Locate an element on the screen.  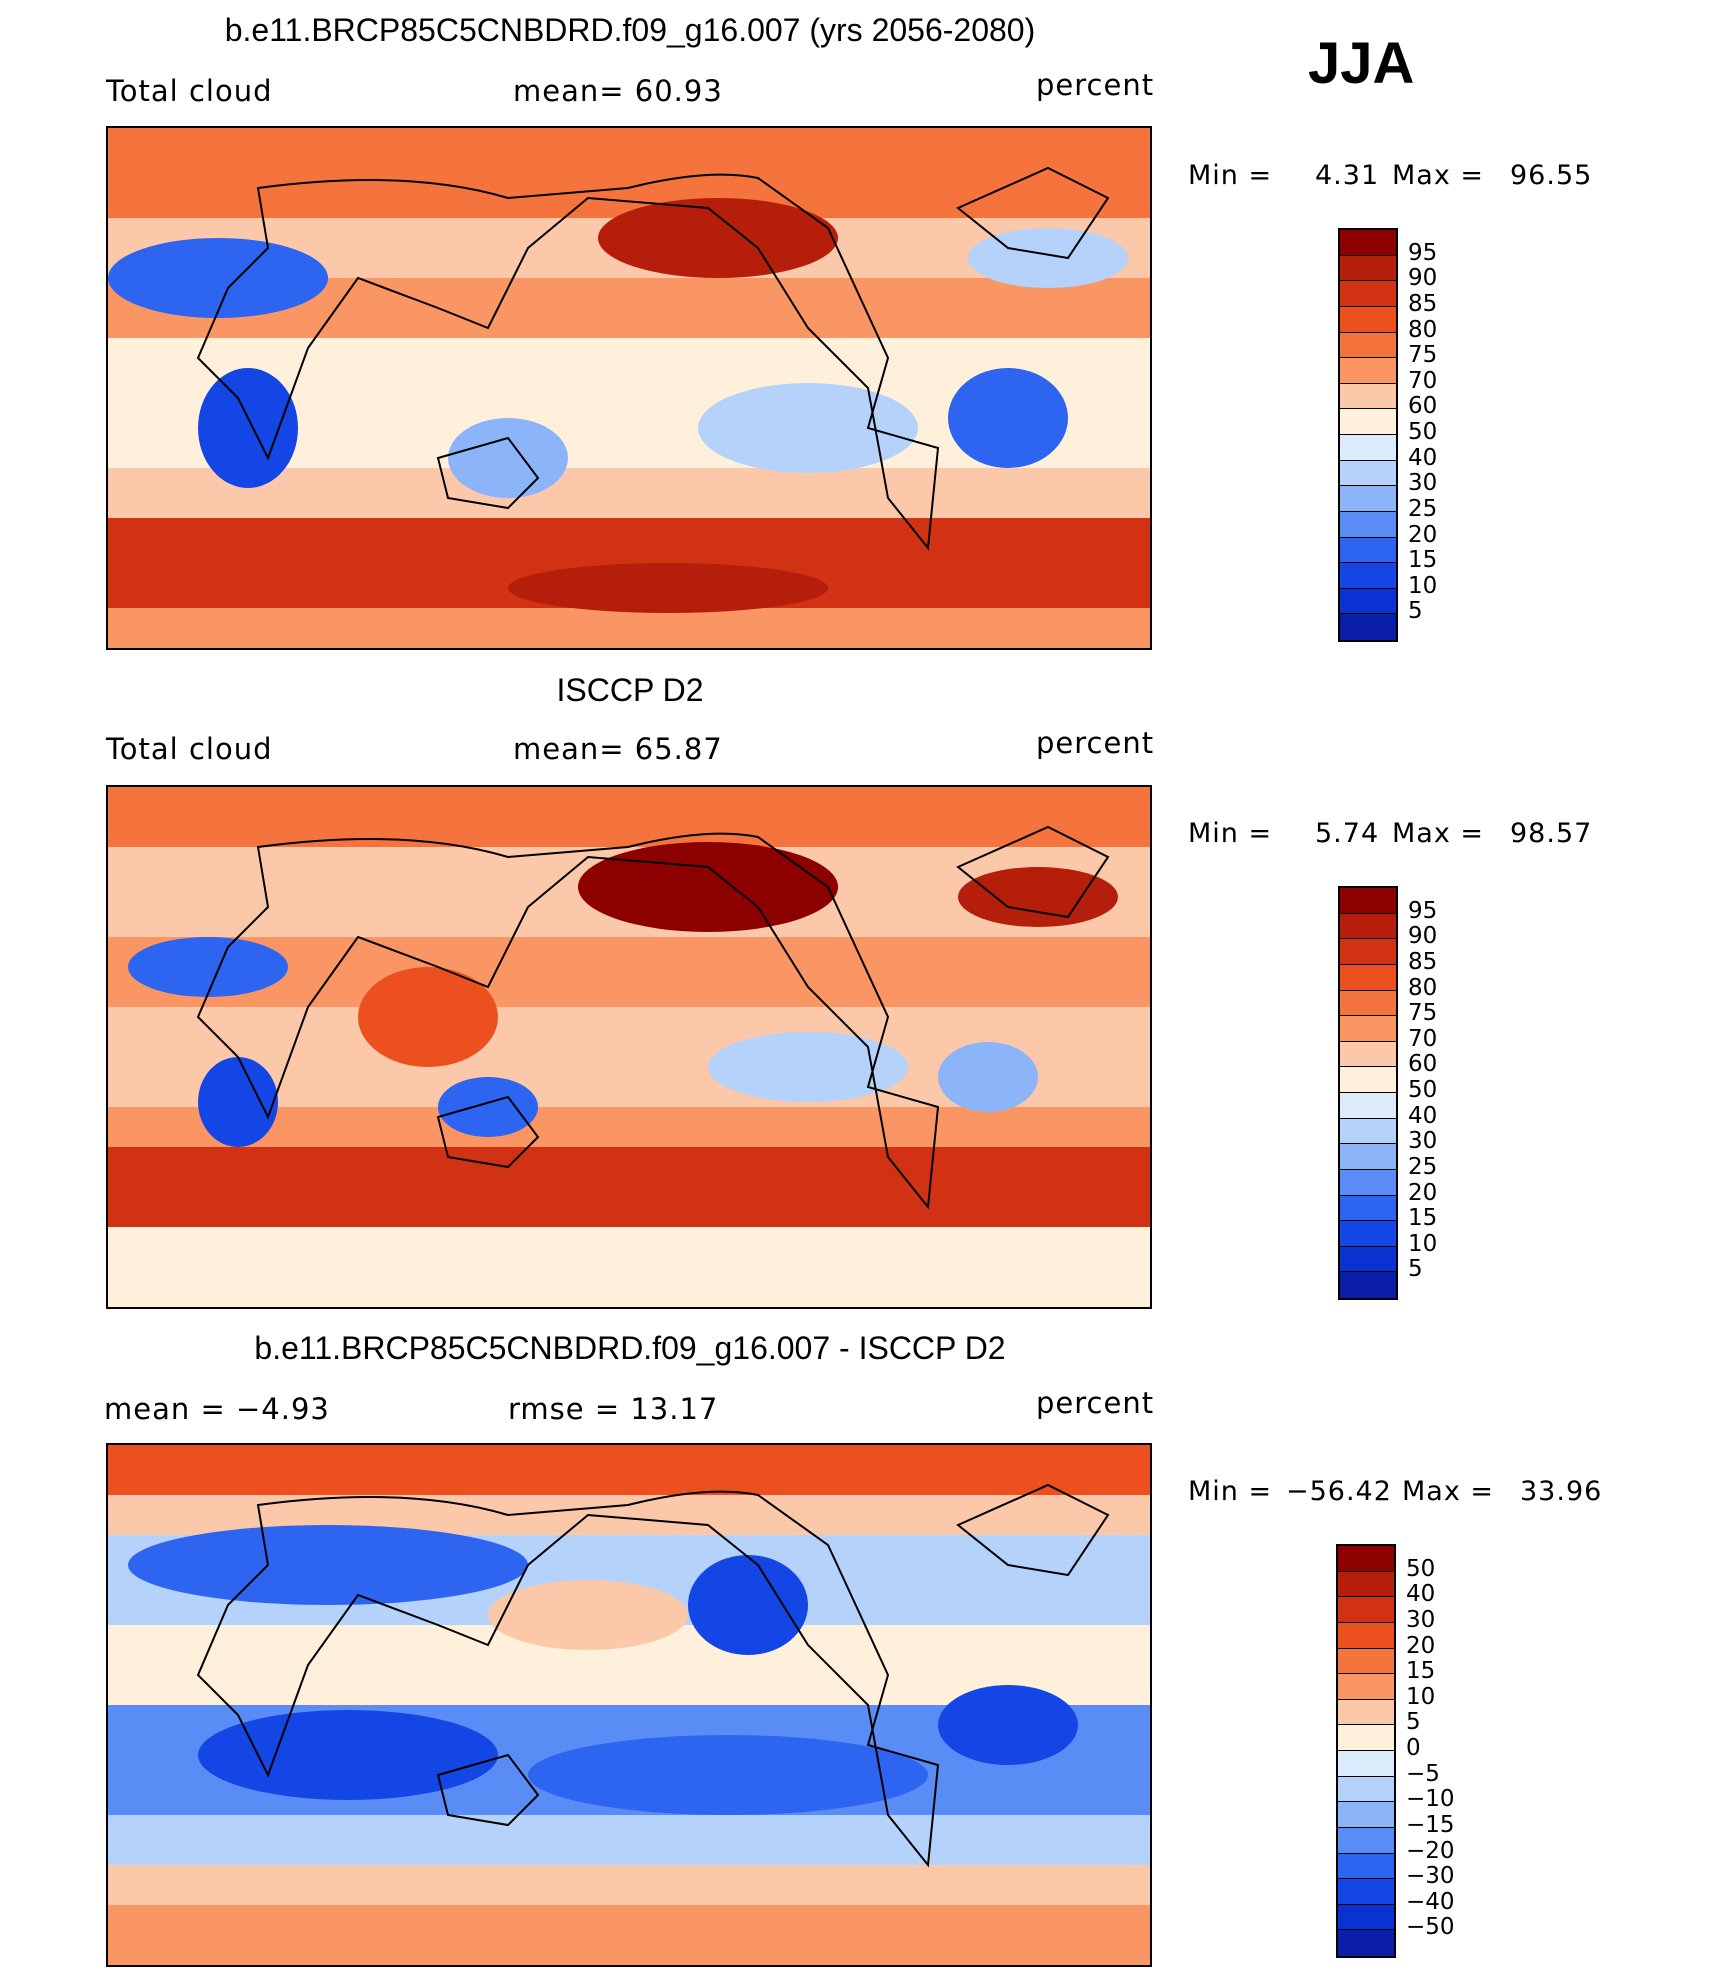
season-label: JJA is located at coordinates (1361, 63).